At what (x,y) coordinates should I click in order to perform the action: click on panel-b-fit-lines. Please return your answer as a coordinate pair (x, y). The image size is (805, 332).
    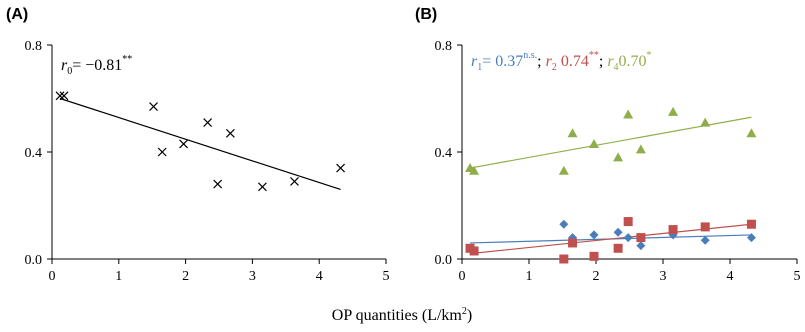
    Looking at the image, I should click on (610, 185).